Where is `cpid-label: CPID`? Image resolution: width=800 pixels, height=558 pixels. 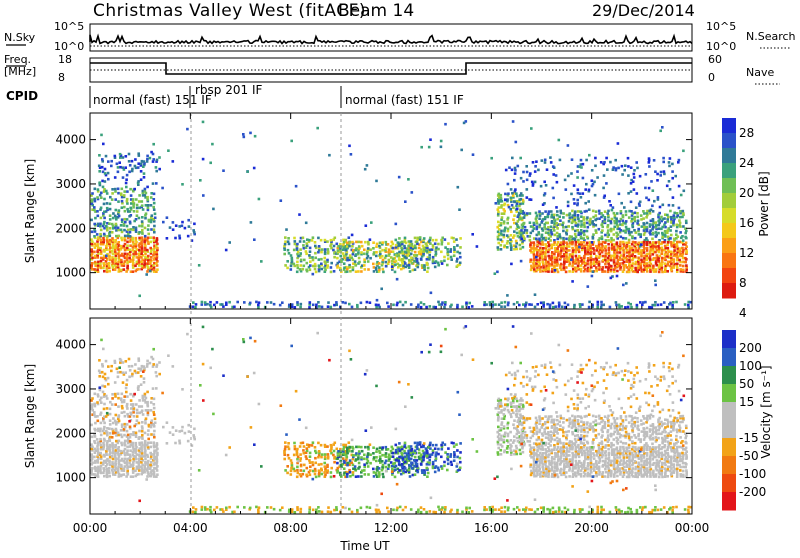 cpid-label: CPID is located at coordinates (22, 96).